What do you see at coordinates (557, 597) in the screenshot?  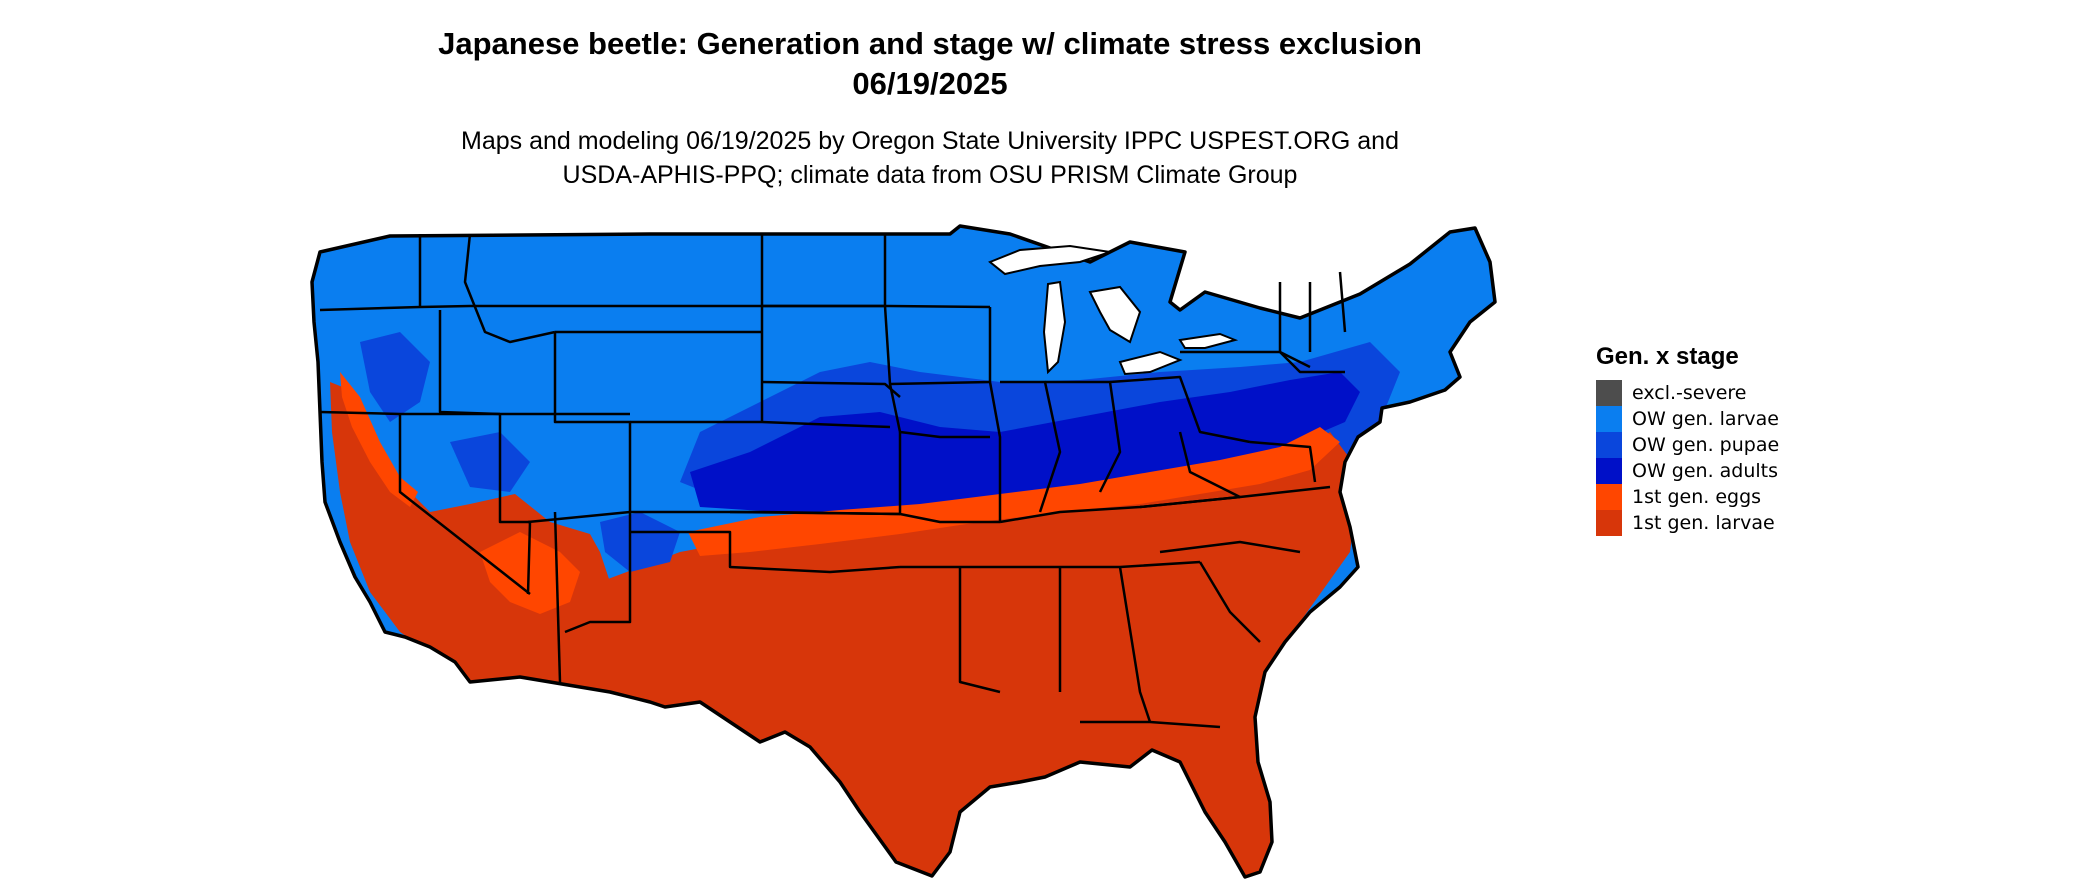 I see `boundary-az-nm` at bounding box center [557, 597].